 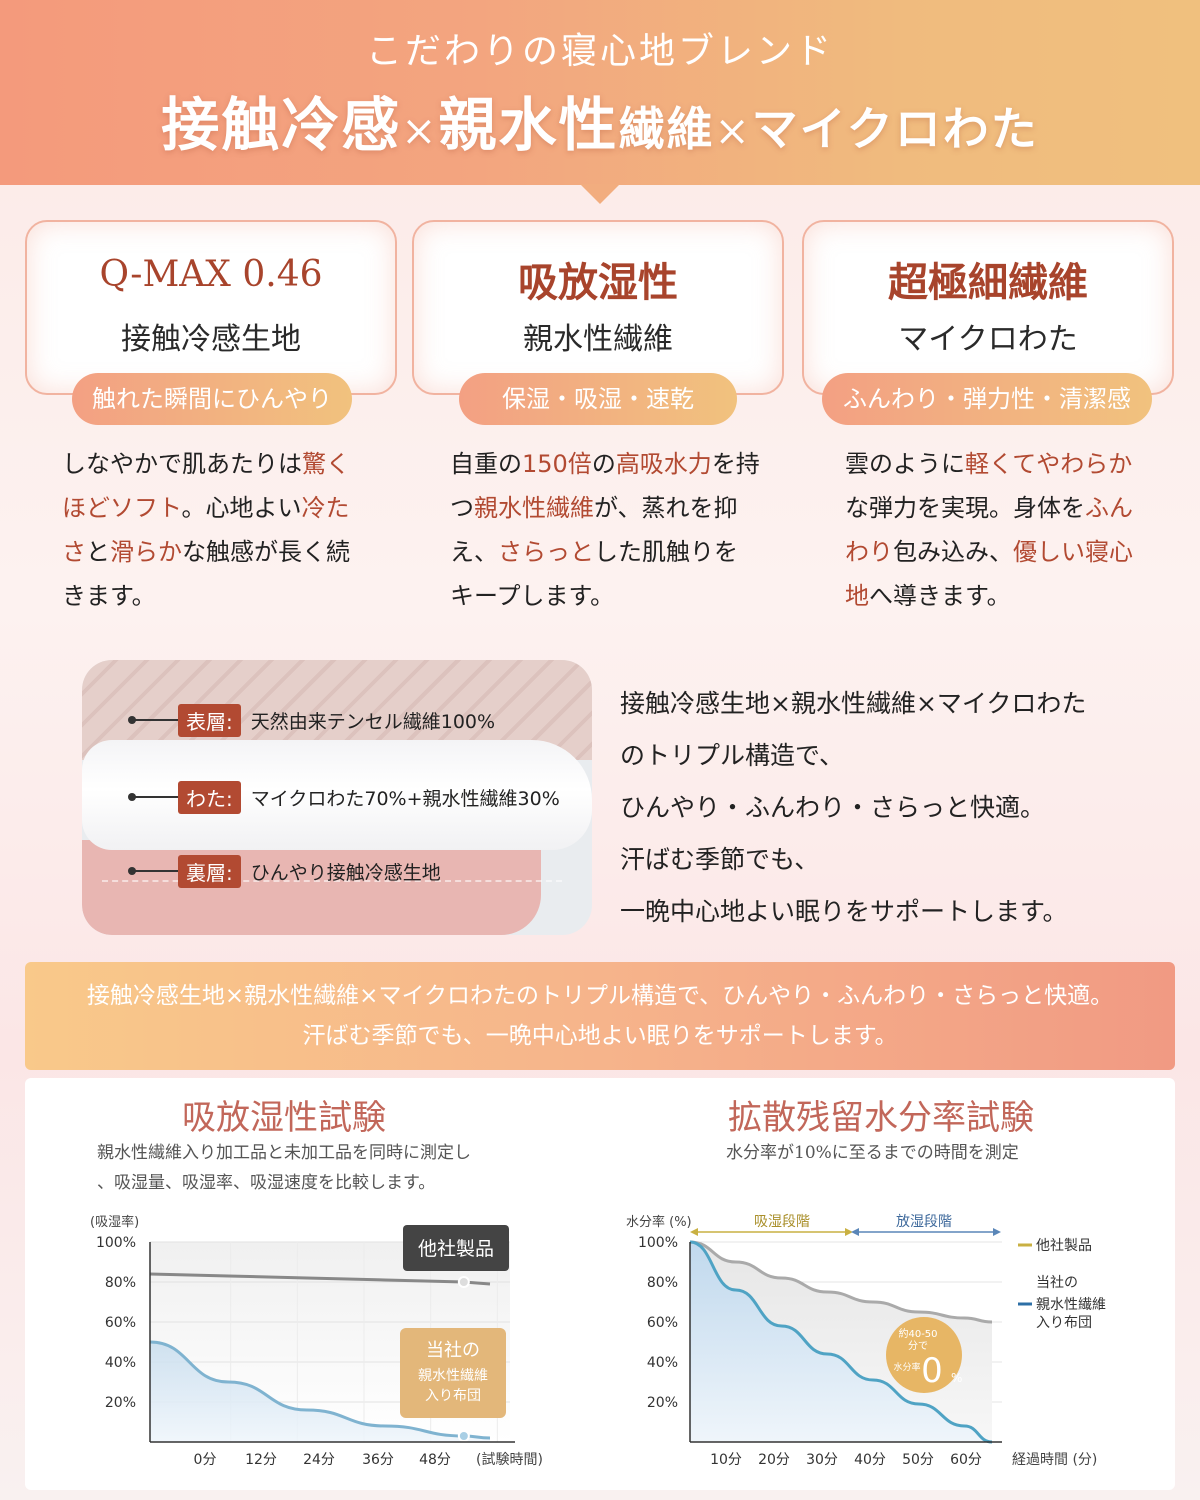 I want to click on triple-text-line: ひんやり・ふんわり・さらっと快適。, so click(x=833, y=807).